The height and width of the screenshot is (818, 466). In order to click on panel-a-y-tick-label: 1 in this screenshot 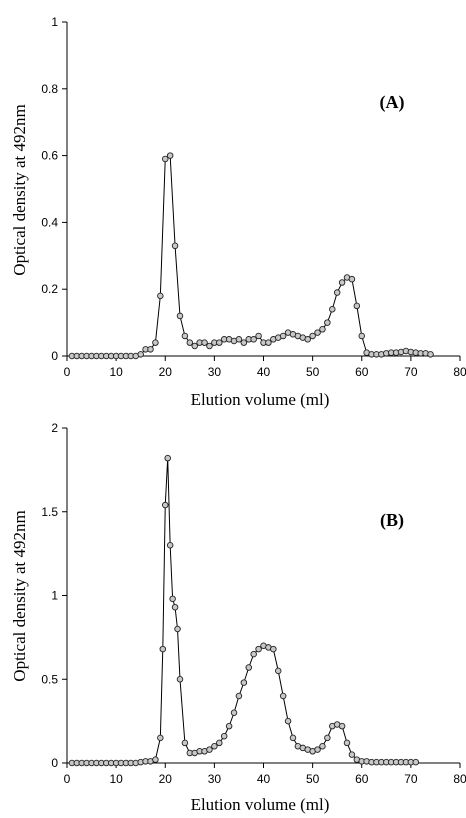, I will do `click(54, 22)`.